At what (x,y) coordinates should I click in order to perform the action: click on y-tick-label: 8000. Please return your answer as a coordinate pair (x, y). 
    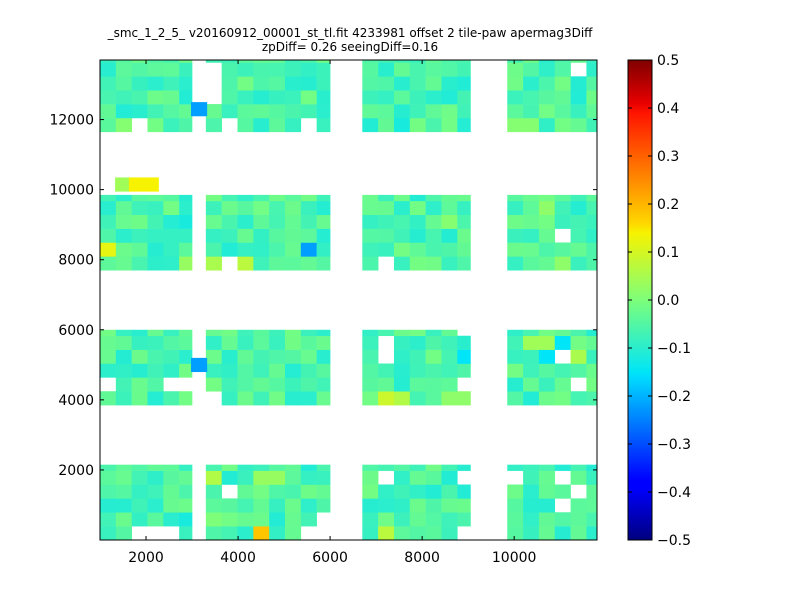
    Looking at the image, I should click on (76, 261).